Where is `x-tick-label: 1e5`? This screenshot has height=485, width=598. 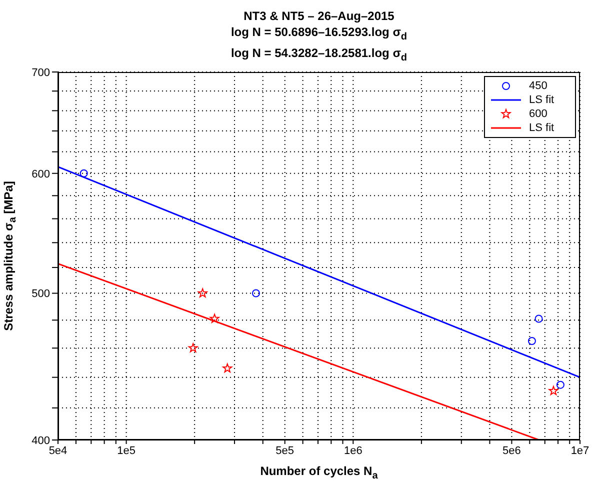 x-tick-label: 1e5 is located at coordinates (126, 450).